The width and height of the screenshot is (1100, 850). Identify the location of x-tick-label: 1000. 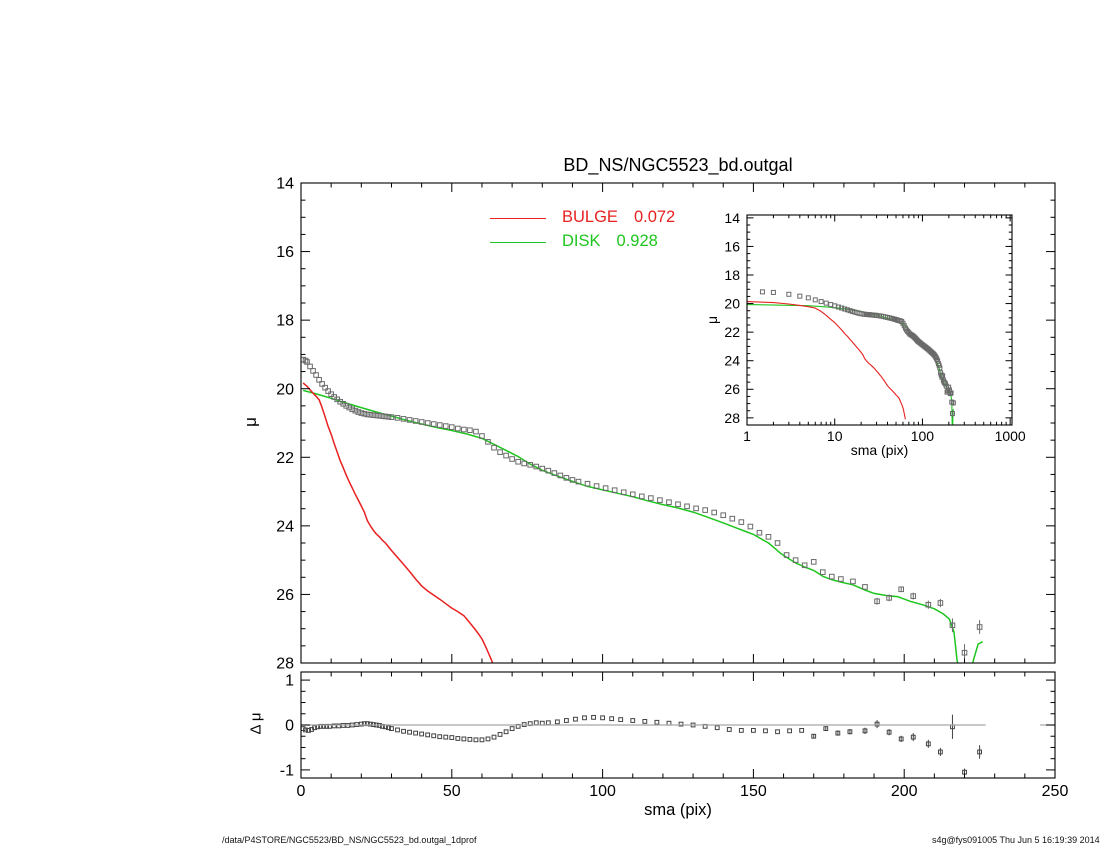
(1010, 436).